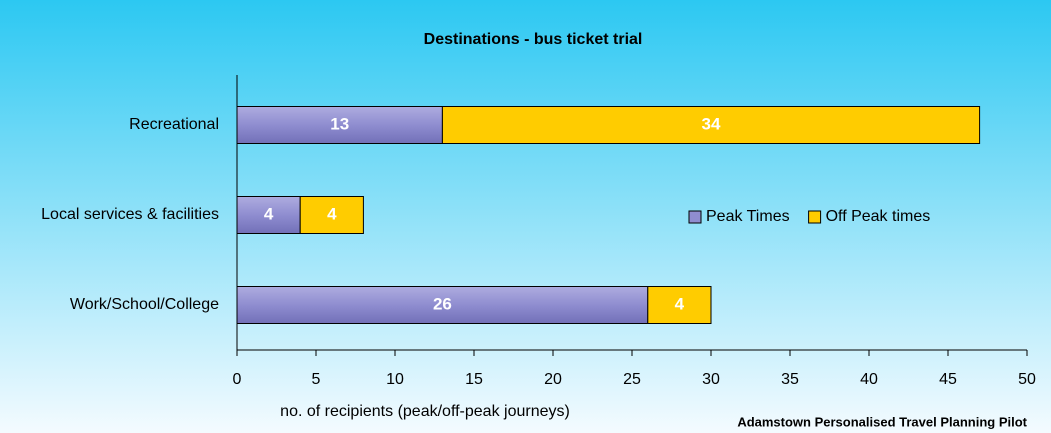 The image size is (1051, 433). What do you see at coordinates (144, 304) in the screenshot?
I see `y-tick-label: Work/School/College` at bounding box center [144, 304].